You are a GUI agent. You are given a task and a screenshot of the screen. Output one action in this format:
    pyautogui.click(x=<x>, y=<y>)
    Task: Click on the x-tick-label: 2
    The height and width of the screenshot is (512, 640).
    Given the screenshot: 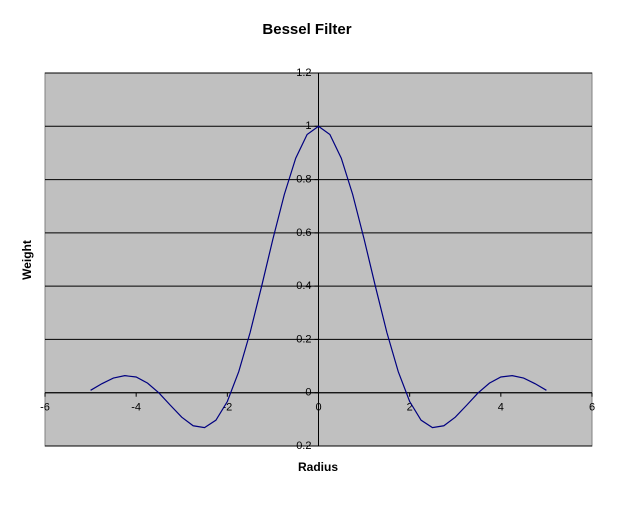 What is the action you would take?
    pyautogui.click(x=410, y=408)
    